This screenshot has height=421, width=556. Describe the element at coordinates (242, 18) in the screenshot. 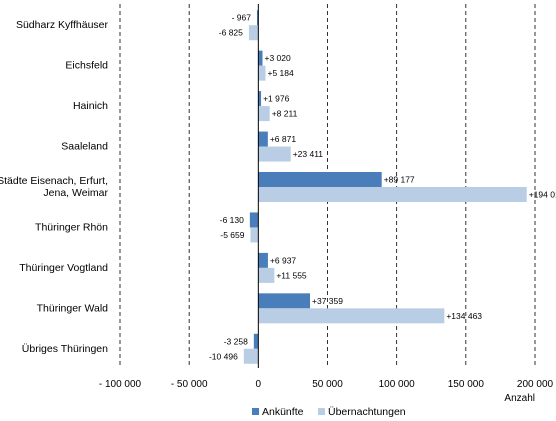

I see `data-label: - 967` at that location.